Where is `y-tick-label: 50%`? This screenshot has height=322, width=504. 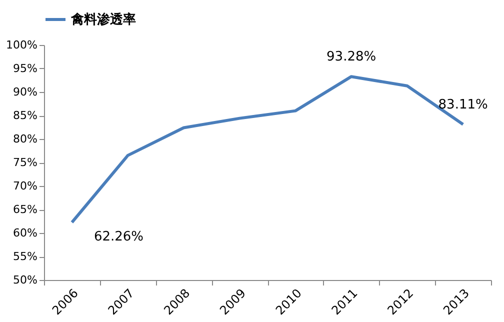
y-tick-label: 50% is located at coordinates (25, 280).